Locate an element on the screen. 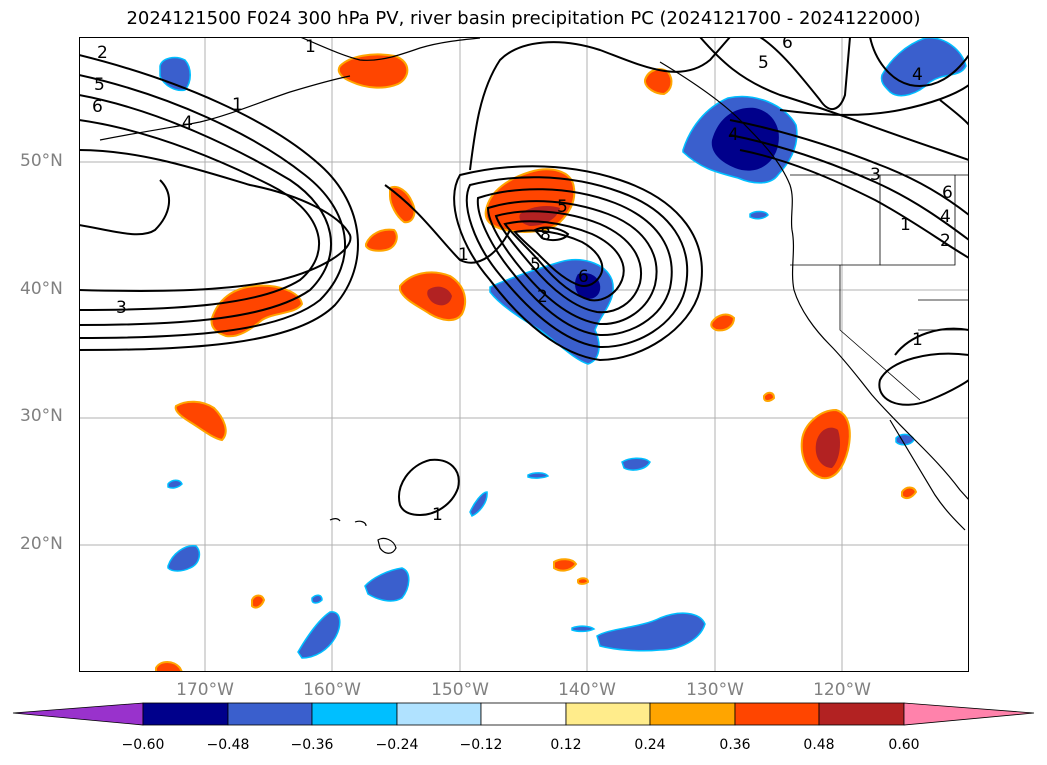 The height and width of the screenshot is (765, 1047). lon-label-170w: 170°W is located at coordinates (205, 690).